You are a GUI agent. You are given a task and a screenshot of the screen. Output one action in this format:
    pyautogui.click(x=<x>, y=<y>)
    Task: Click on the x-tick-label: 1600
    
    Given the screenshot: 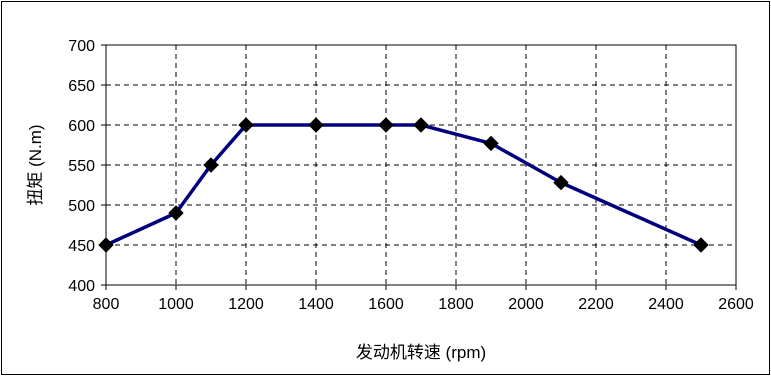 What is the action you would take?
    pyautogui.click(x=386, y=304)
    